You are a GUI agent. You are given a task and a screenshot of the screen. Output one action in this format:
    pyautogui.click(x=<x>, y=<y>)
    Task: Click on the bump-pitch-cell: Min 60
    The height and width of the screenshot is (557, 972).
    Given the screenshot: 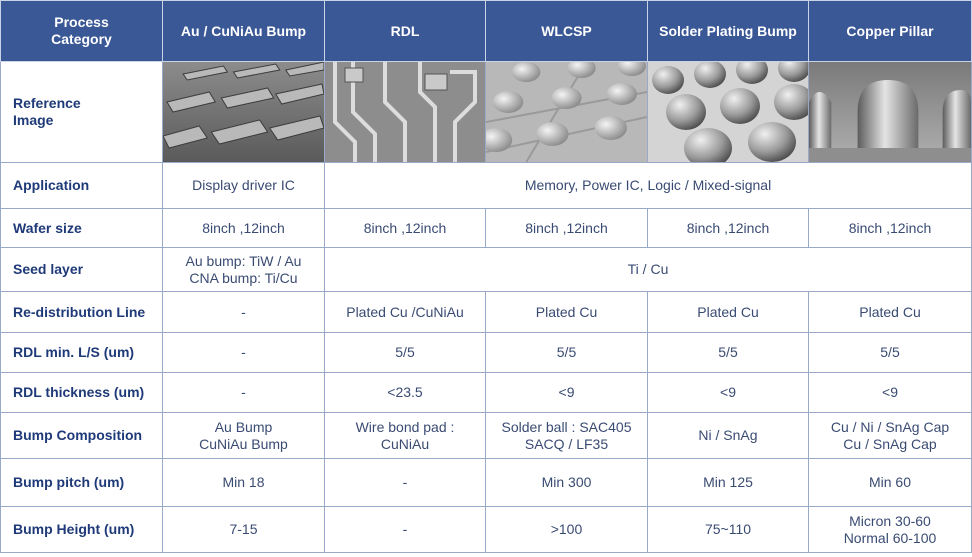 What is the action you would take?
    pyautogui.click(x=890, y=482)
    